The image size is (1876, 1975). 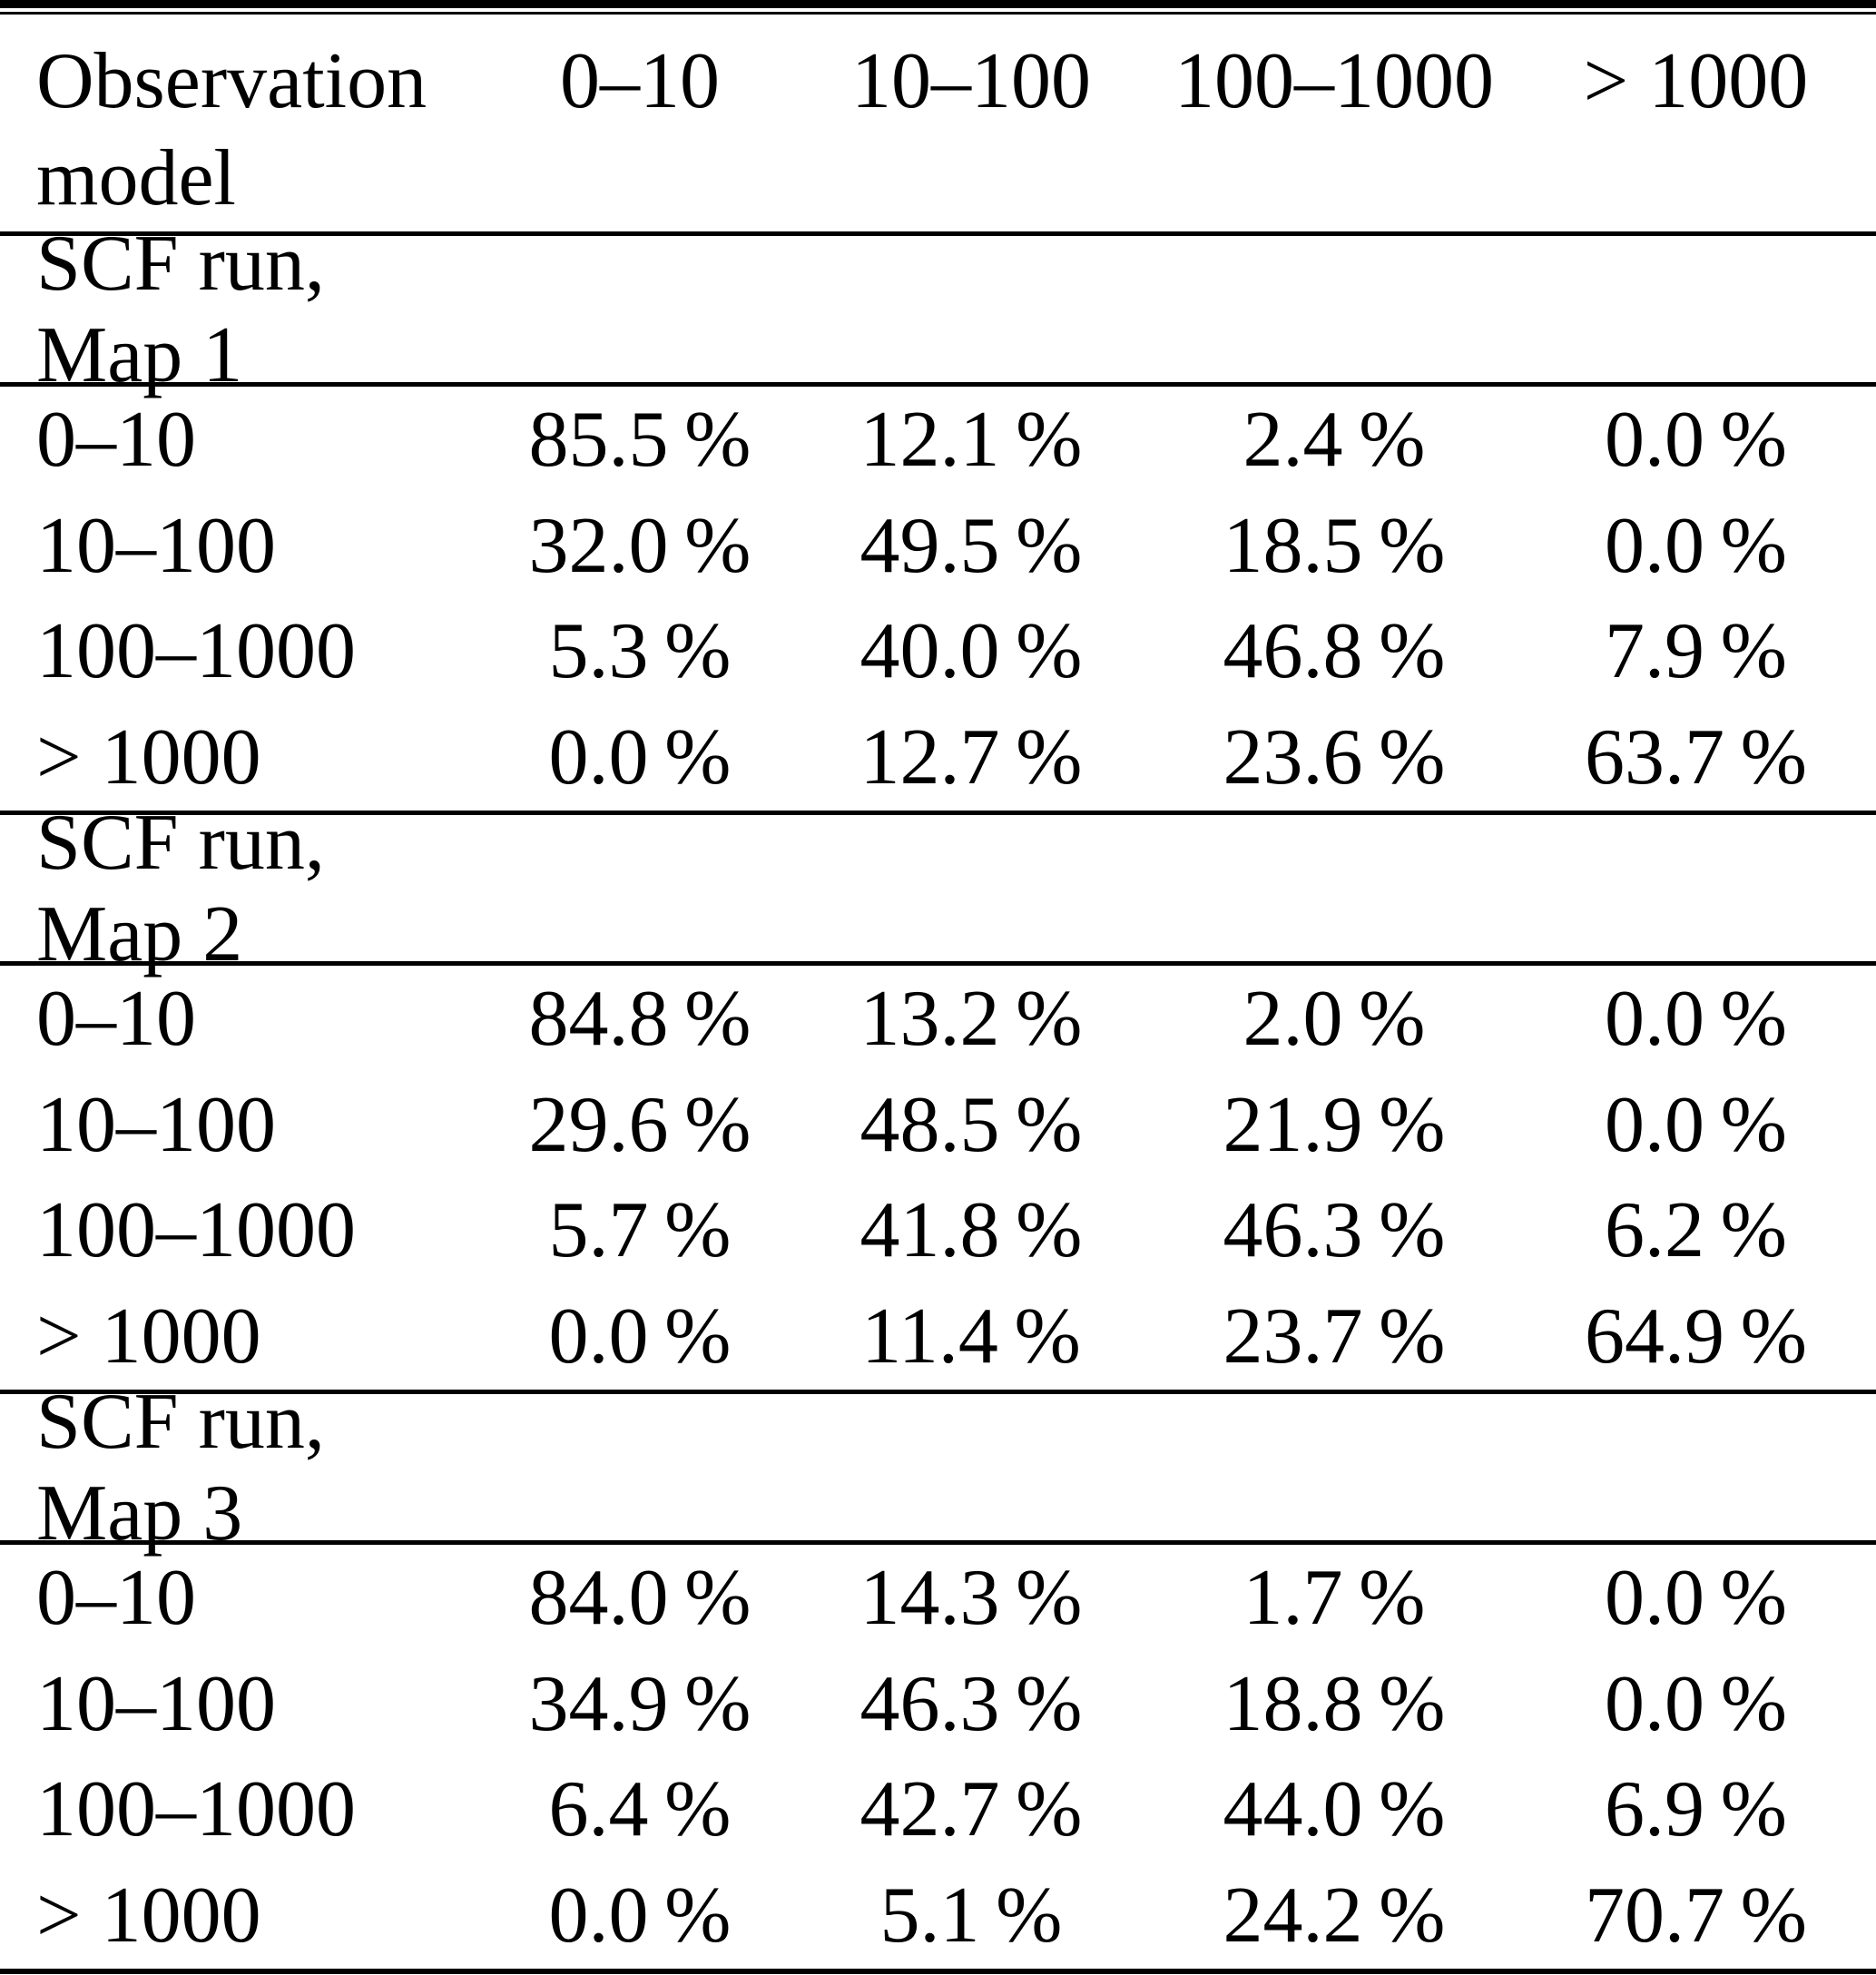 What do you see at coordinates (1334, 1703) in the screenshot?
I see `data-cell: 18.8 %` at bounding box center [1334, 1703].